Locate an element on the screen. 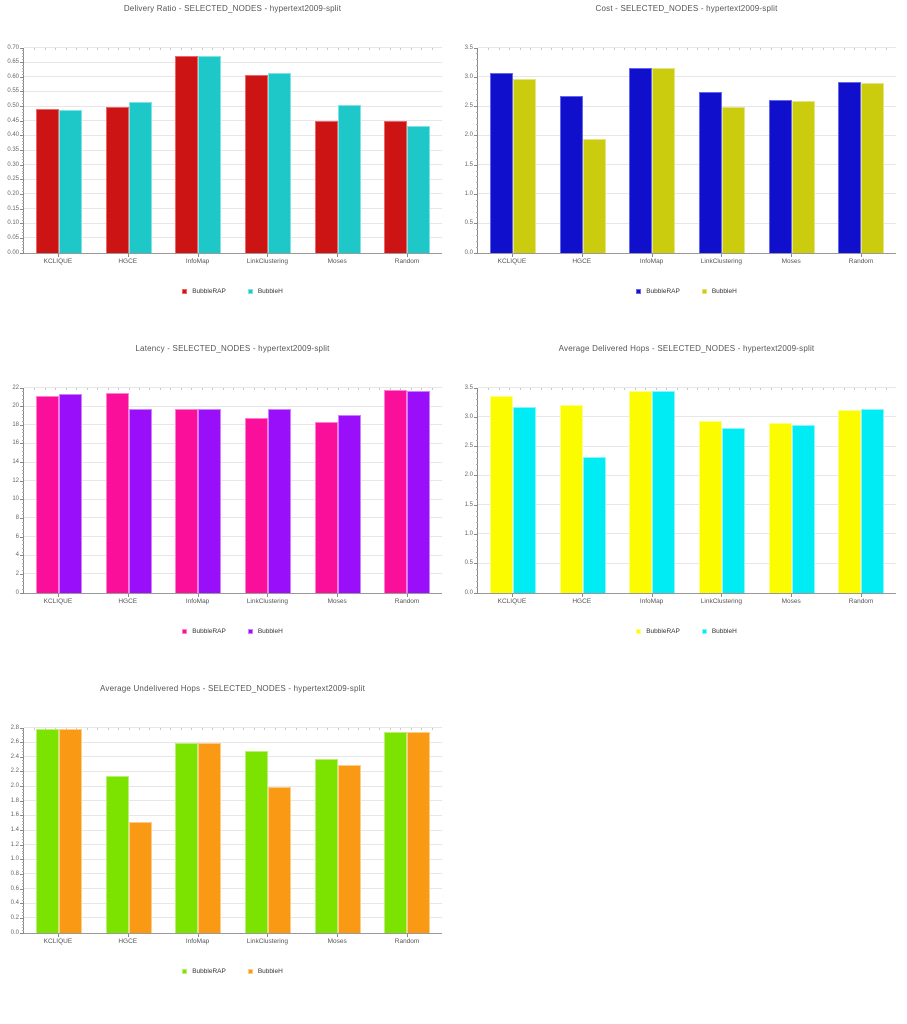 This screenshot has height=1024, width=907. y-tick-label: 0.45 is located at coordinates (13, 120).